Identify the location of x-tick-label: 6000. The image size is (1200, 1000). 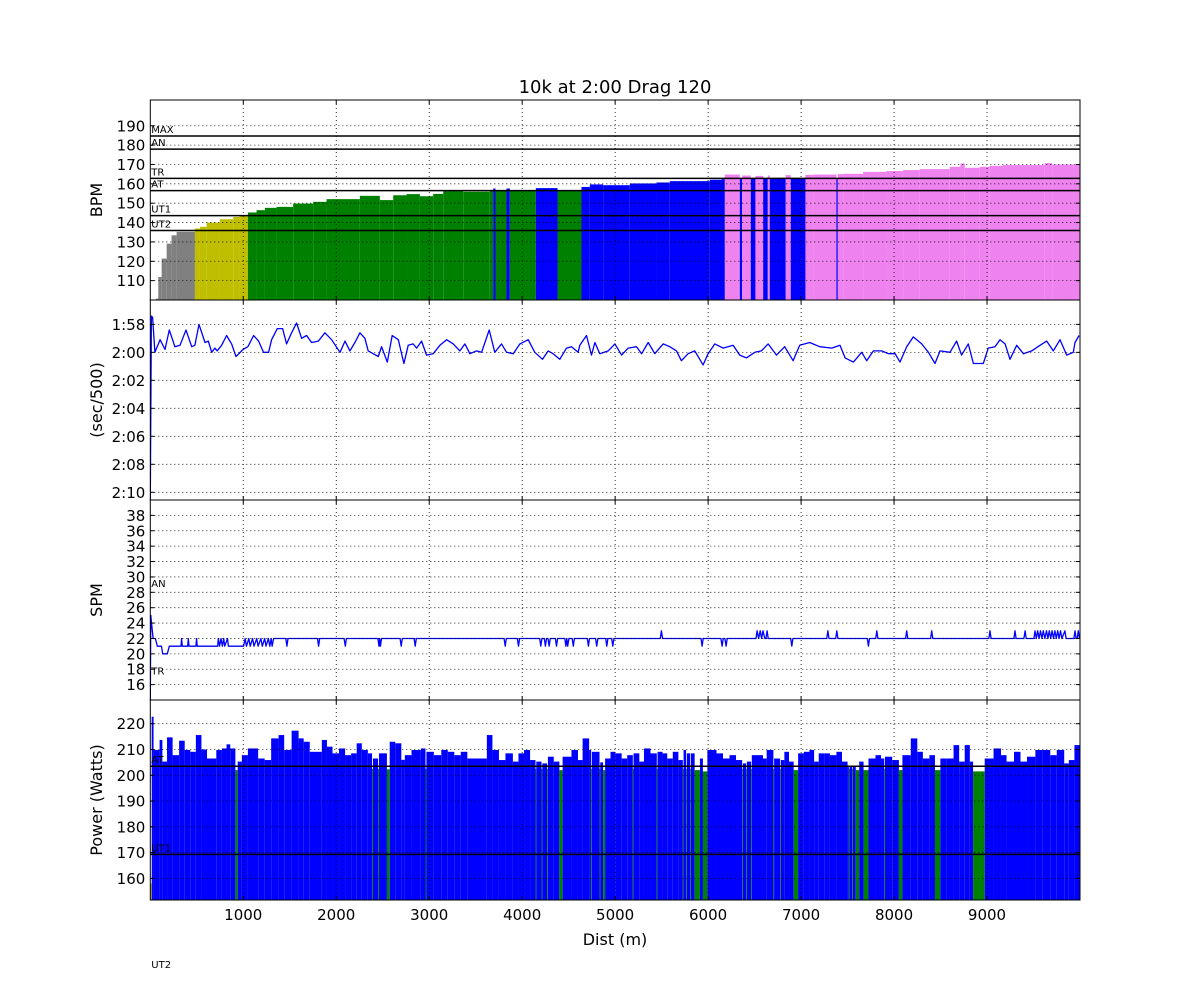
(708, 915).